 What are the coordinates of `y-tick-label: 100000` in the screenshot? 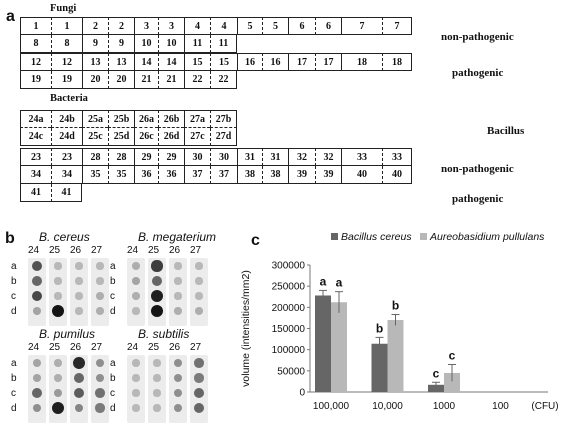 It's located at (289, 350).